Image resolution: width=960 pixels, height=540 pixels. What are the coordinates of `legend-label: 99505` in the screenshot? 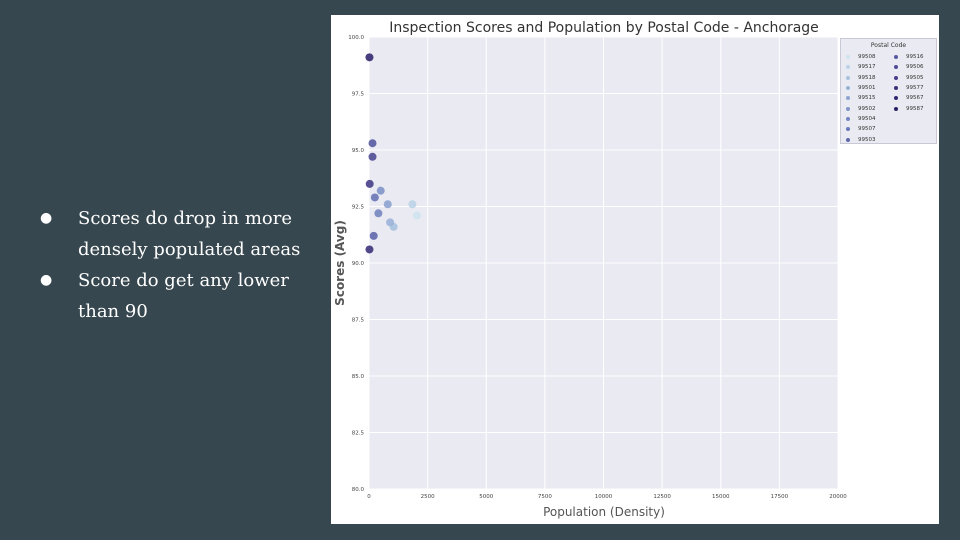 It's located at (915, 77).